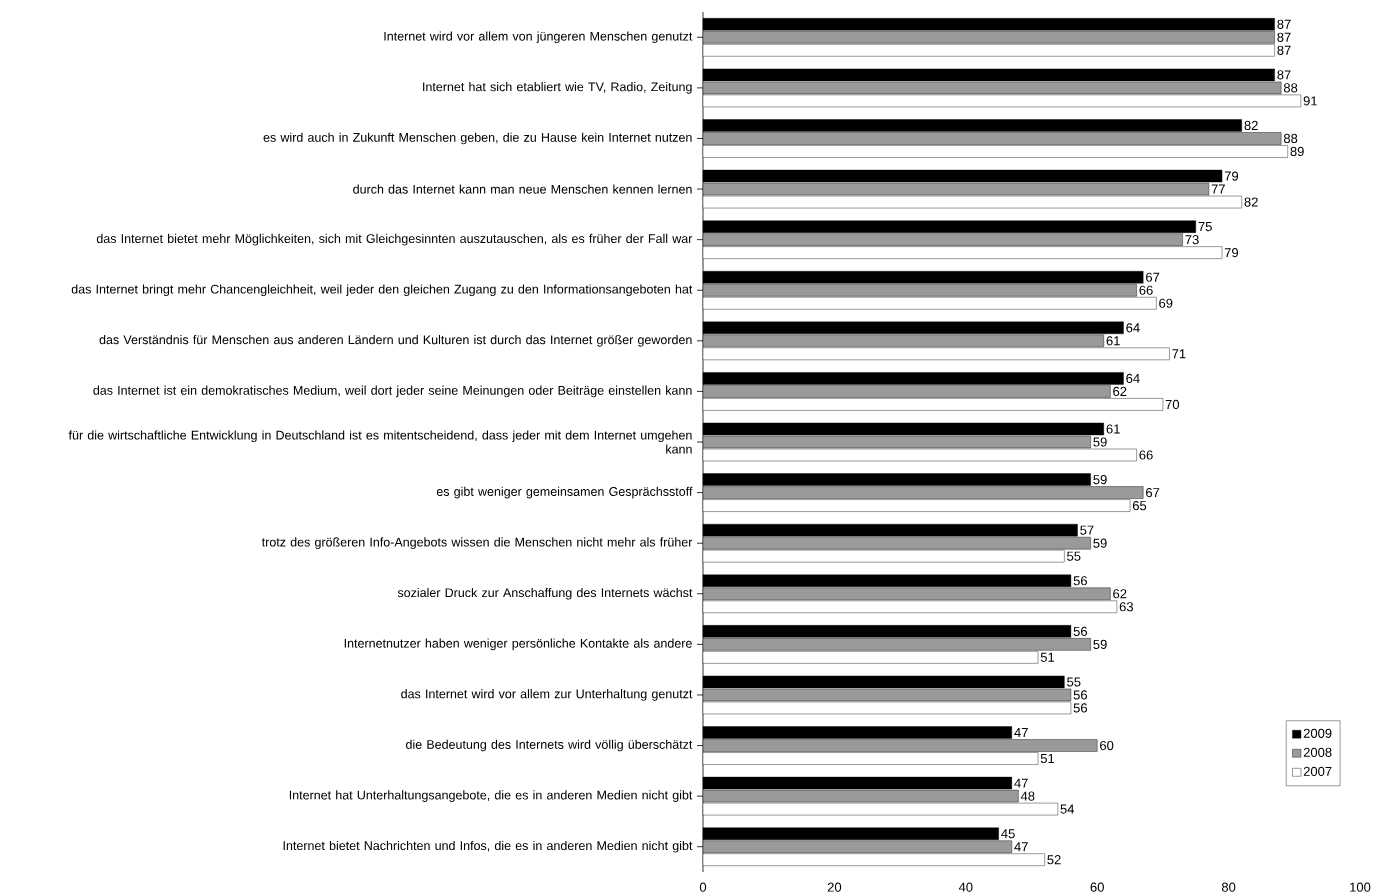 The width and height of the screenshot is (1389, 896). Describe the element at coordinates (1027, 796) in the screenshot. I see `data-label: 48` at that location.